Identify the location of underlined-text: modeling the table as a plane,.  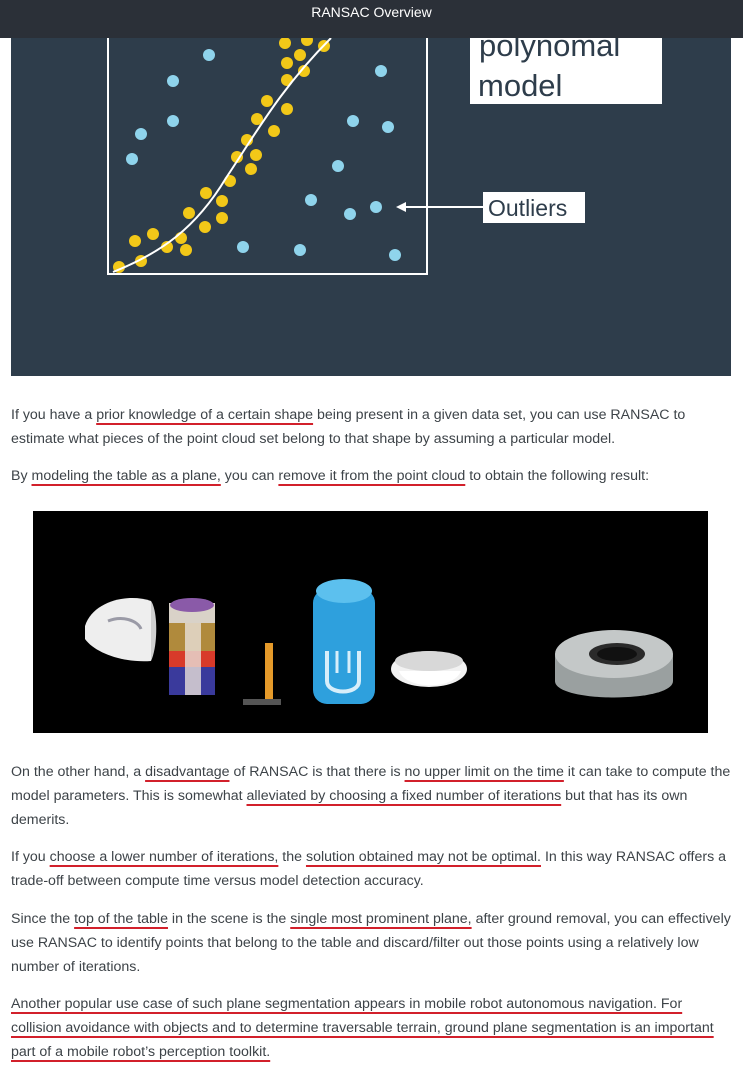
(126, 476).